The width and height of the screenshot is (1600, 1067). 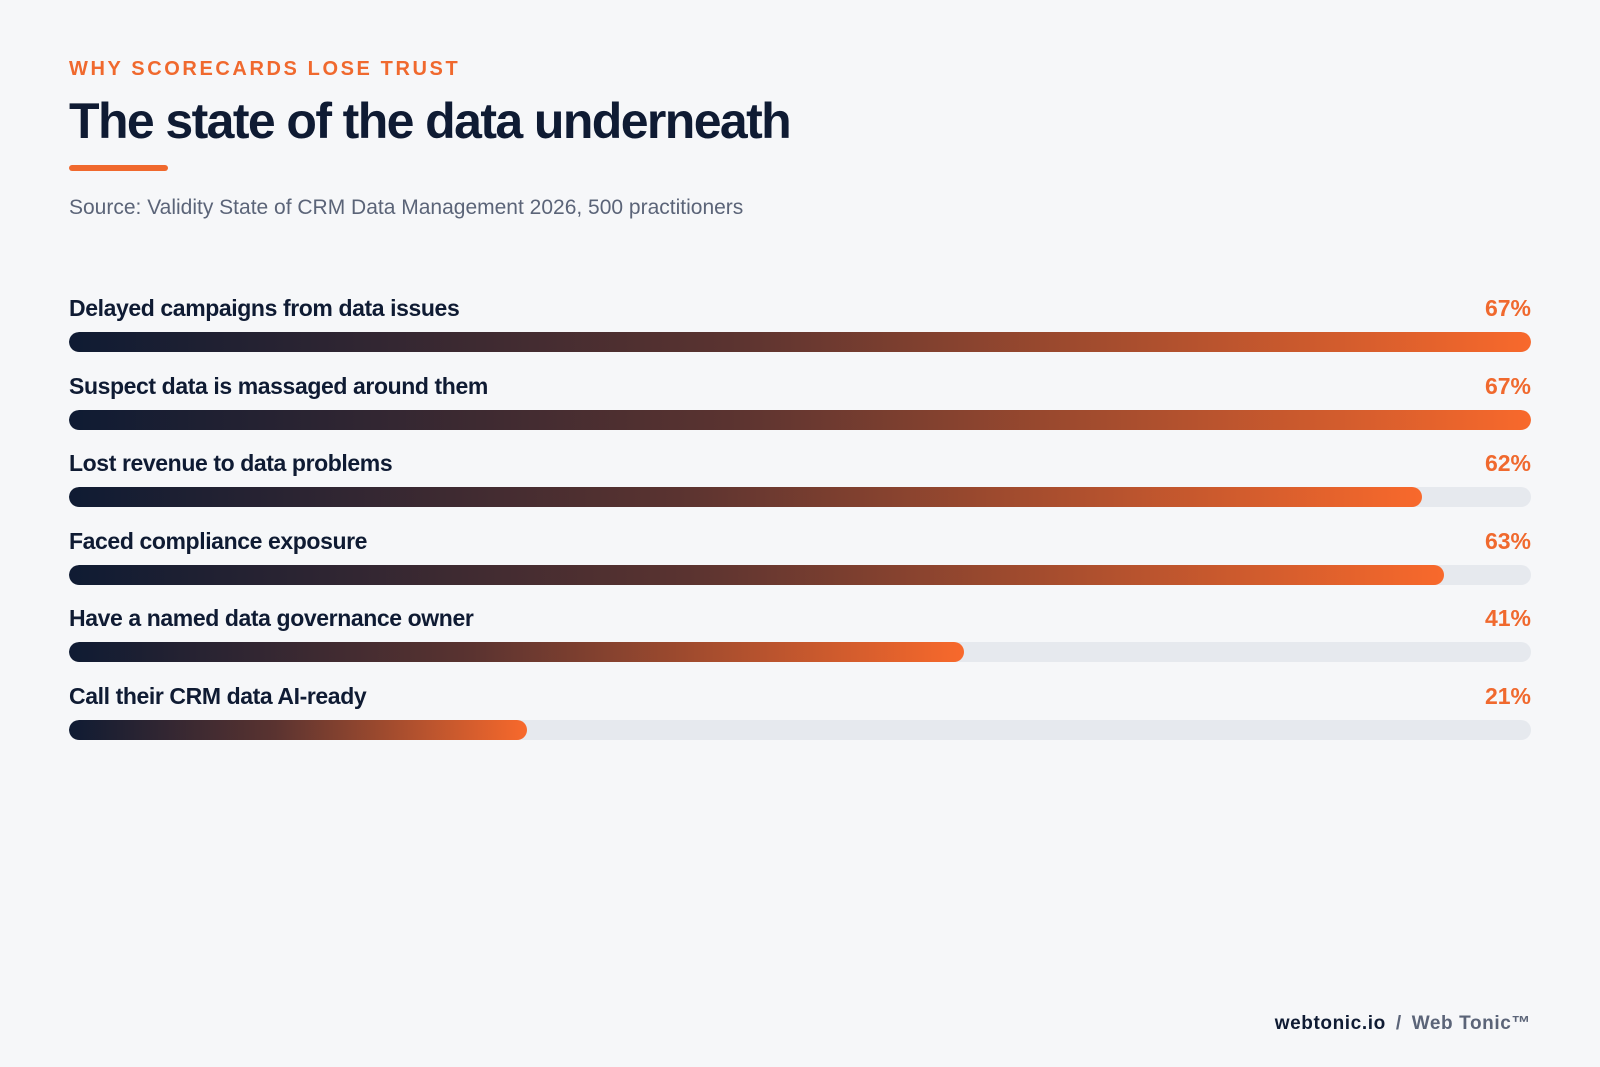 What do you see at coordinates (265, 69) in the screenshot?
I see `eyebrow-label: WHY SCORECARDS LOSE TRUST` at bounding box center [265, 69].